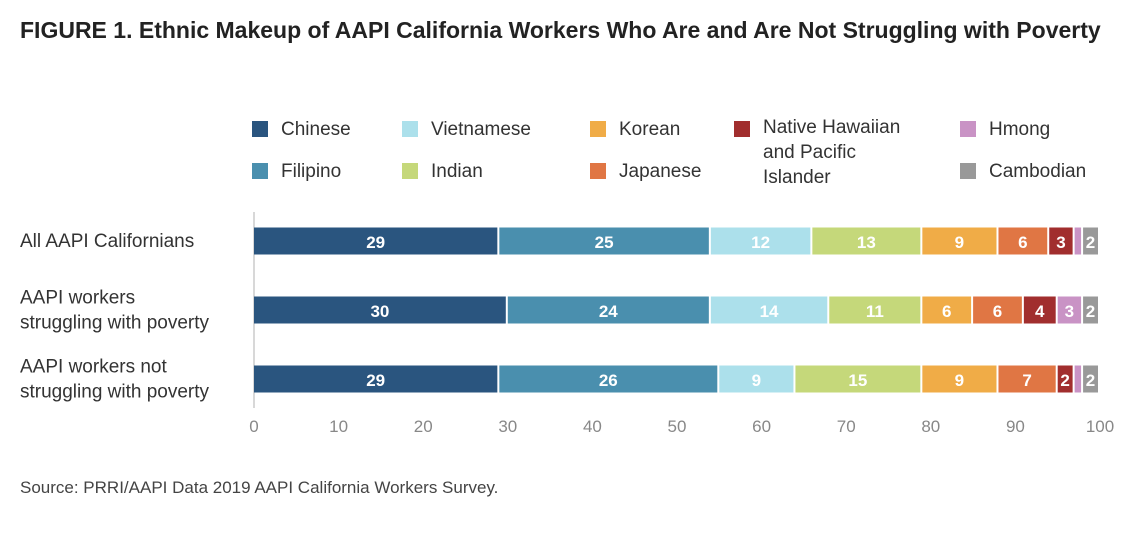  Describe the element at coordinates (115, 392) in the screenshot. I see `category-label-2-line-1: struggling with poverty` at that location.